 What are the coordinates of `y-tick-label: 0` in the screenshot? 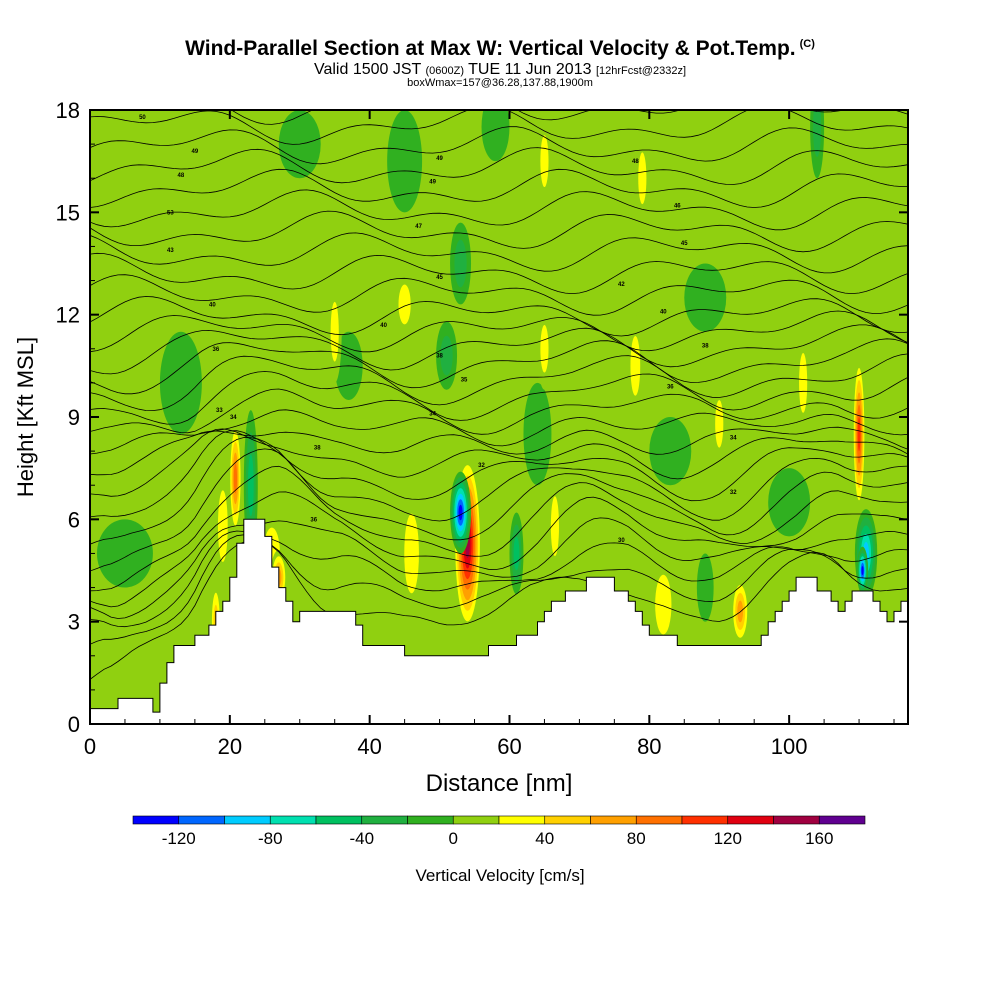 It's located at (74, 724).